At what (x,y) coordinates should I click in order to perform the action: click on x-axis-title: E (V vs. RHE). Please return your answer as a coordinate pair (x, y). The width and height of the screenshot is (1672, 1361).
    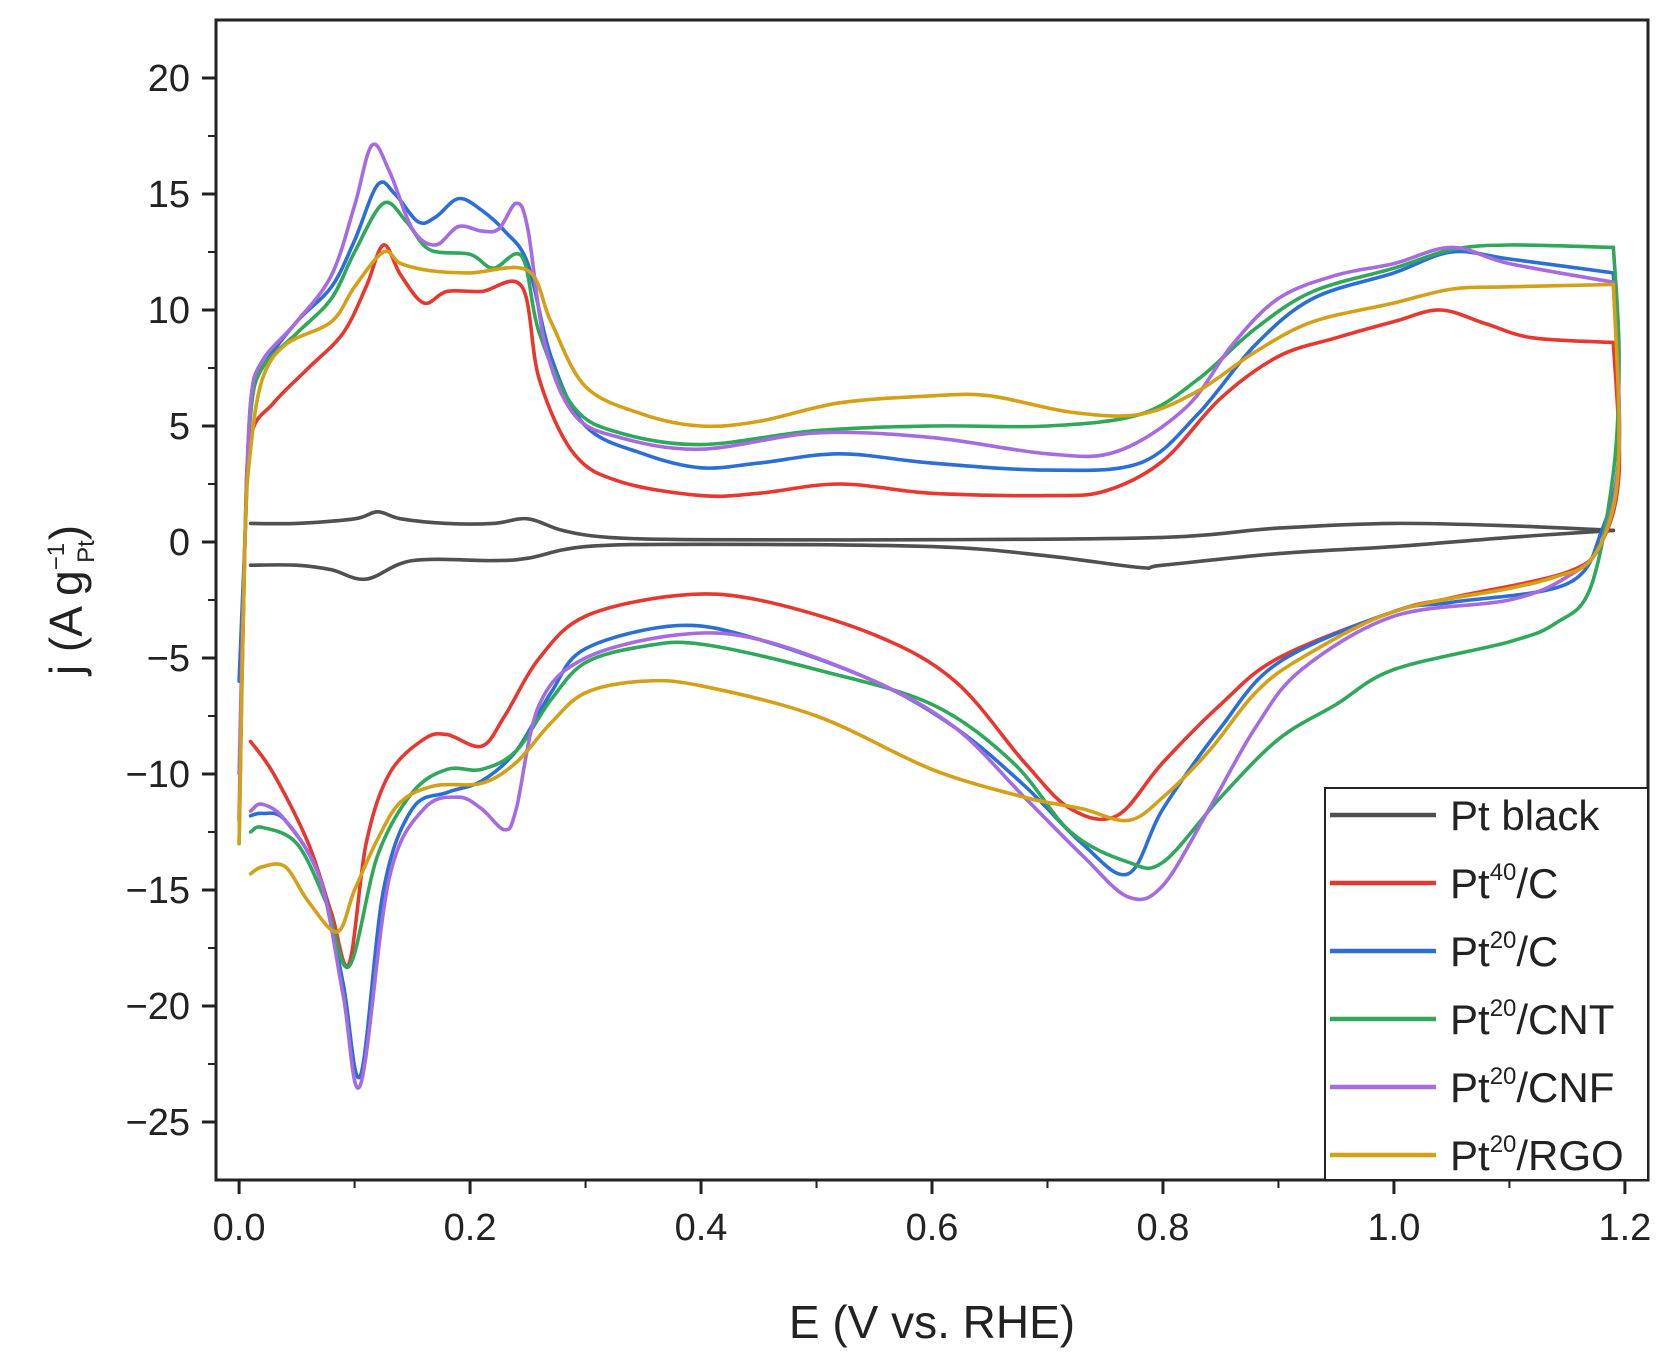
    Looking at the image, I should click on (932, 1322).